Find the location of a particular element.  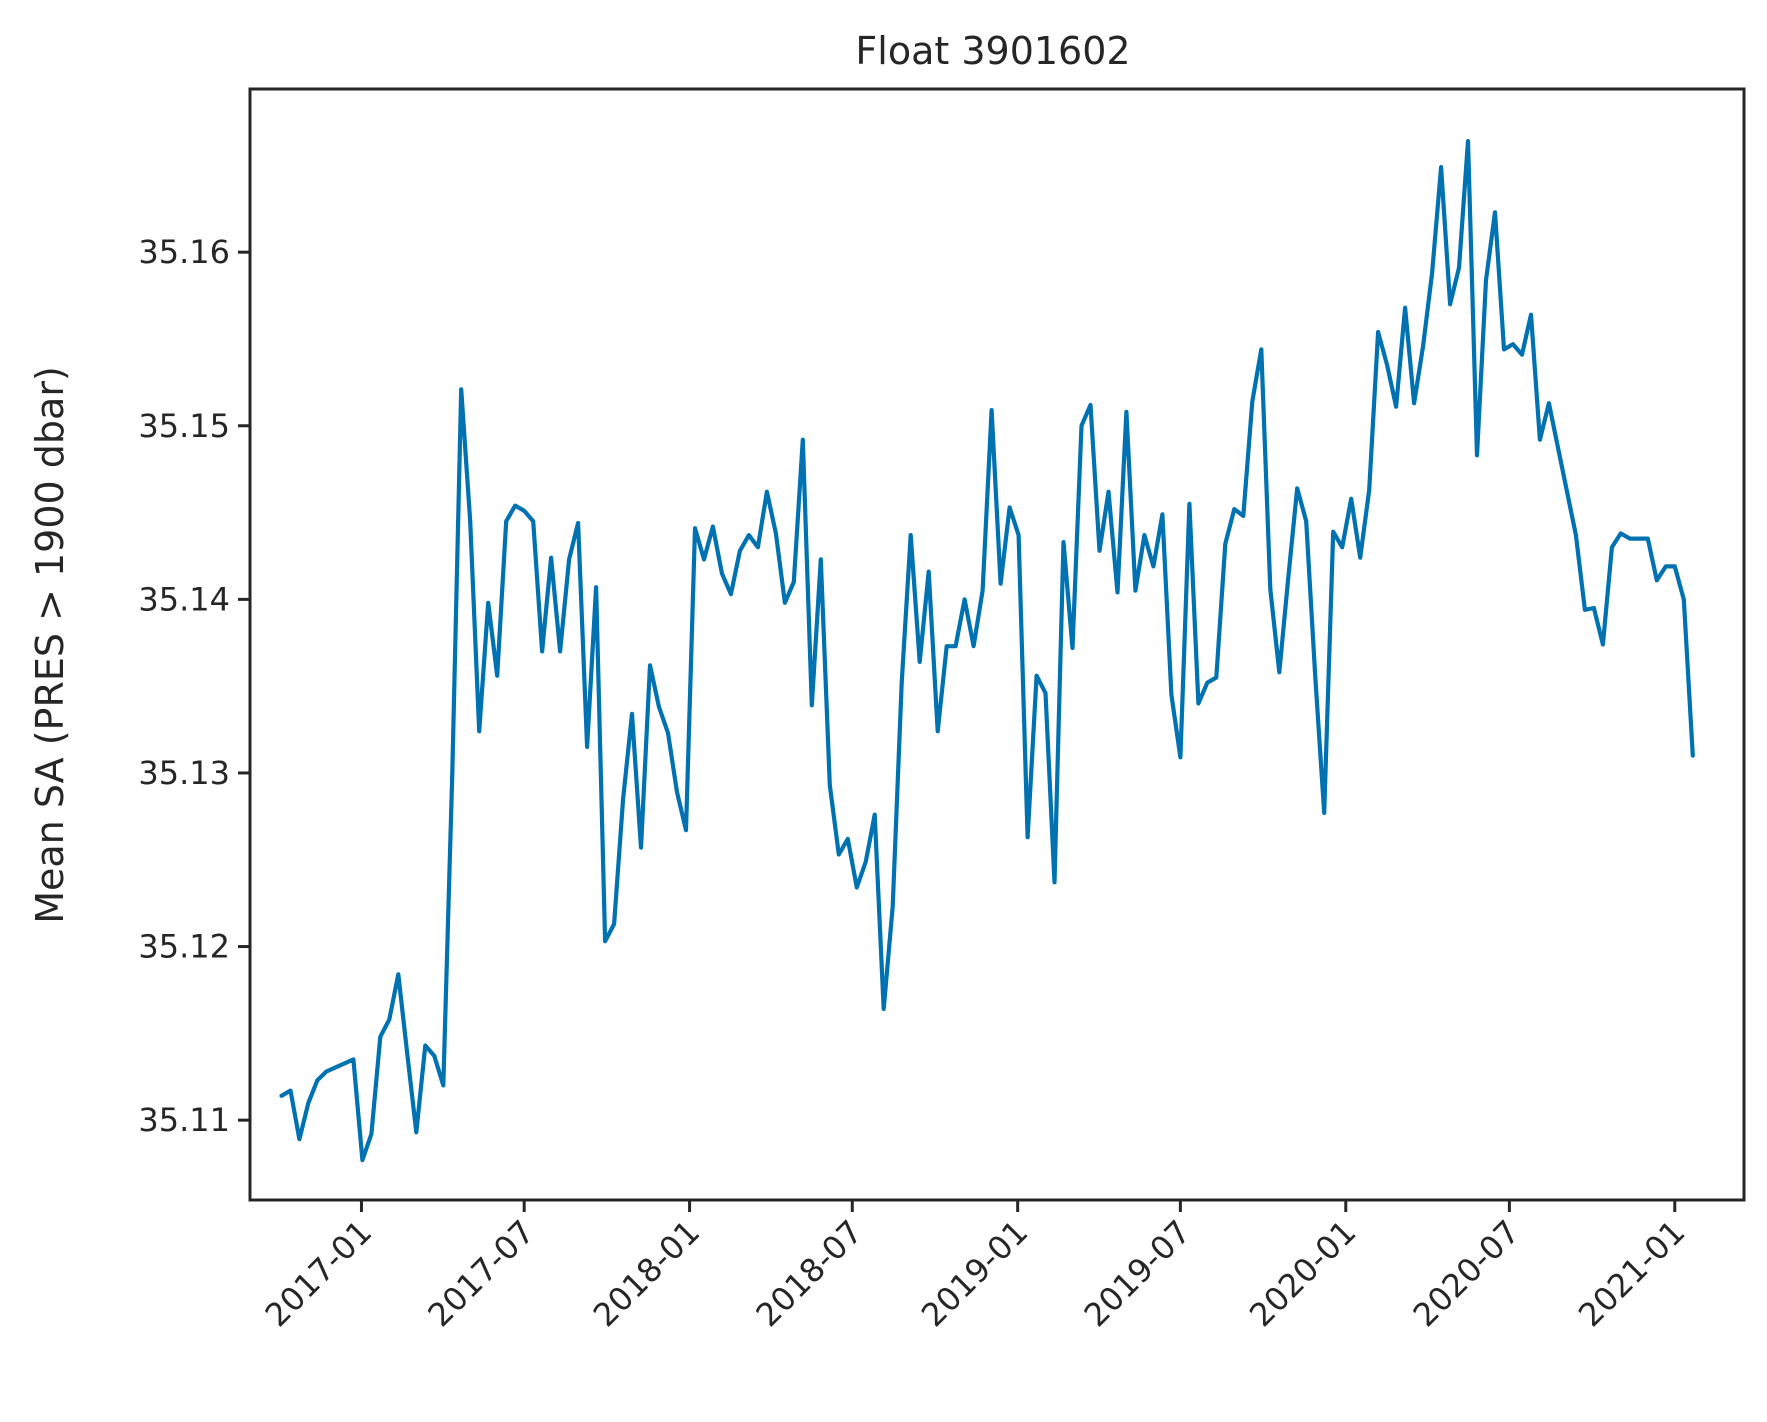

y-tick-label: 35.11 is located at coordinates (184, 1120).